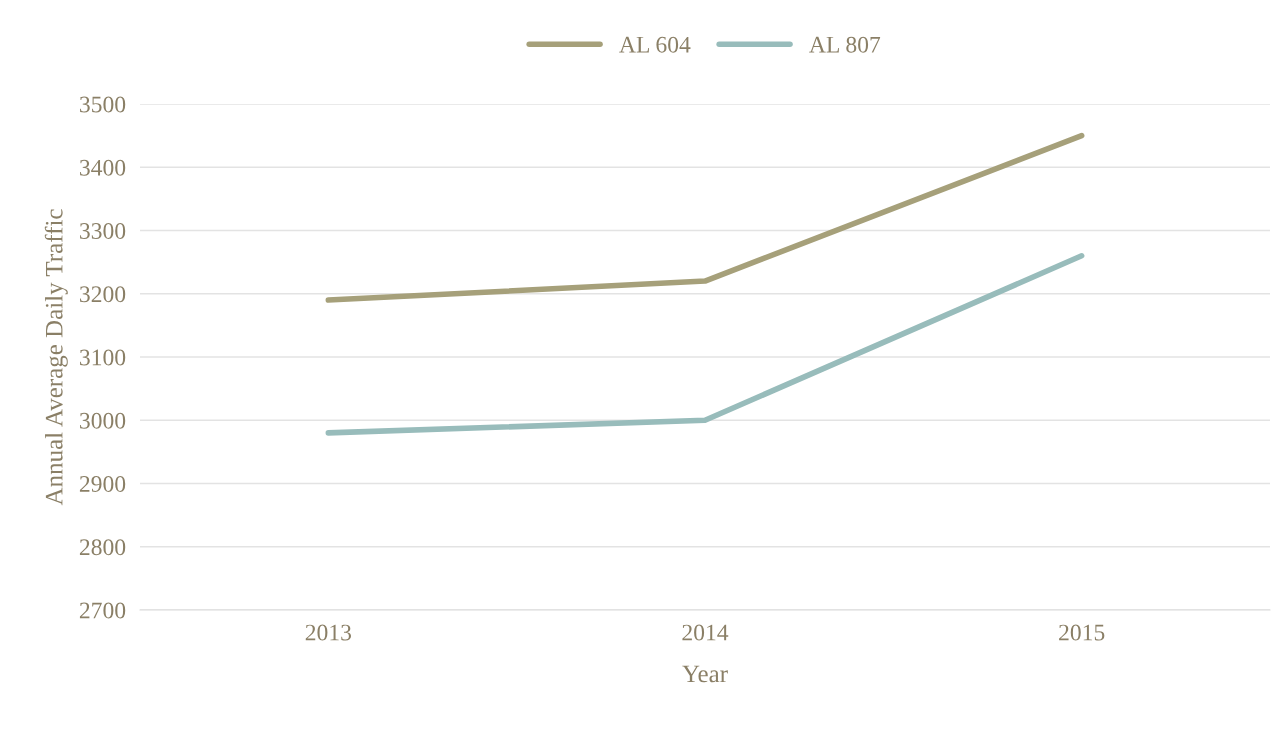 The width and height of the screenshot is (1282, 731). Describe the element at coordinates (56, 357) in the screenshot. I see `y-axis-title: Annual Average Daily Traffic` at that location.